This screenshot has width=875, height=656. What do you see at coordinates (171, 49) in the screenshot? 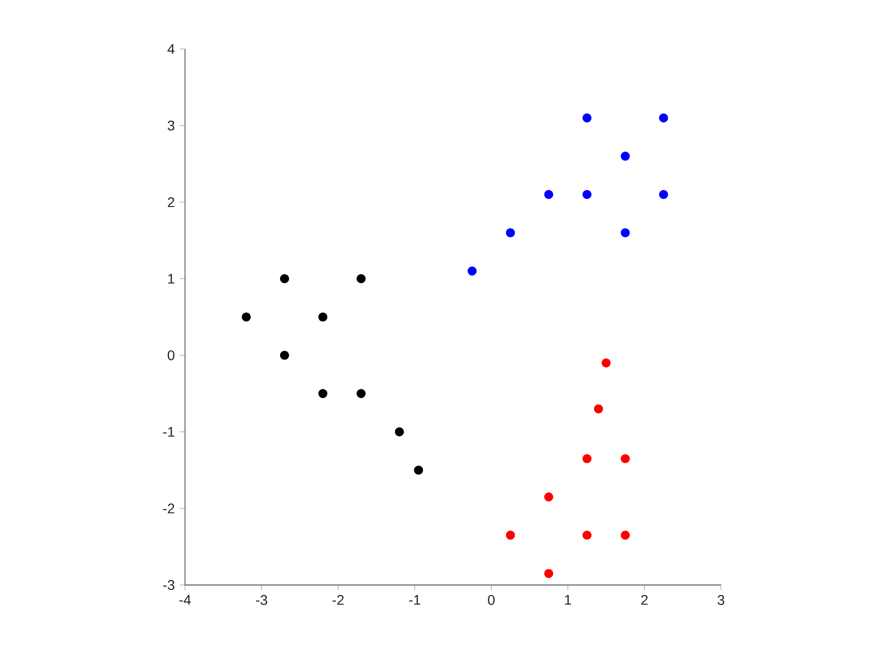
I see `y-tick-label: 4` at bounding box center [171, 49].